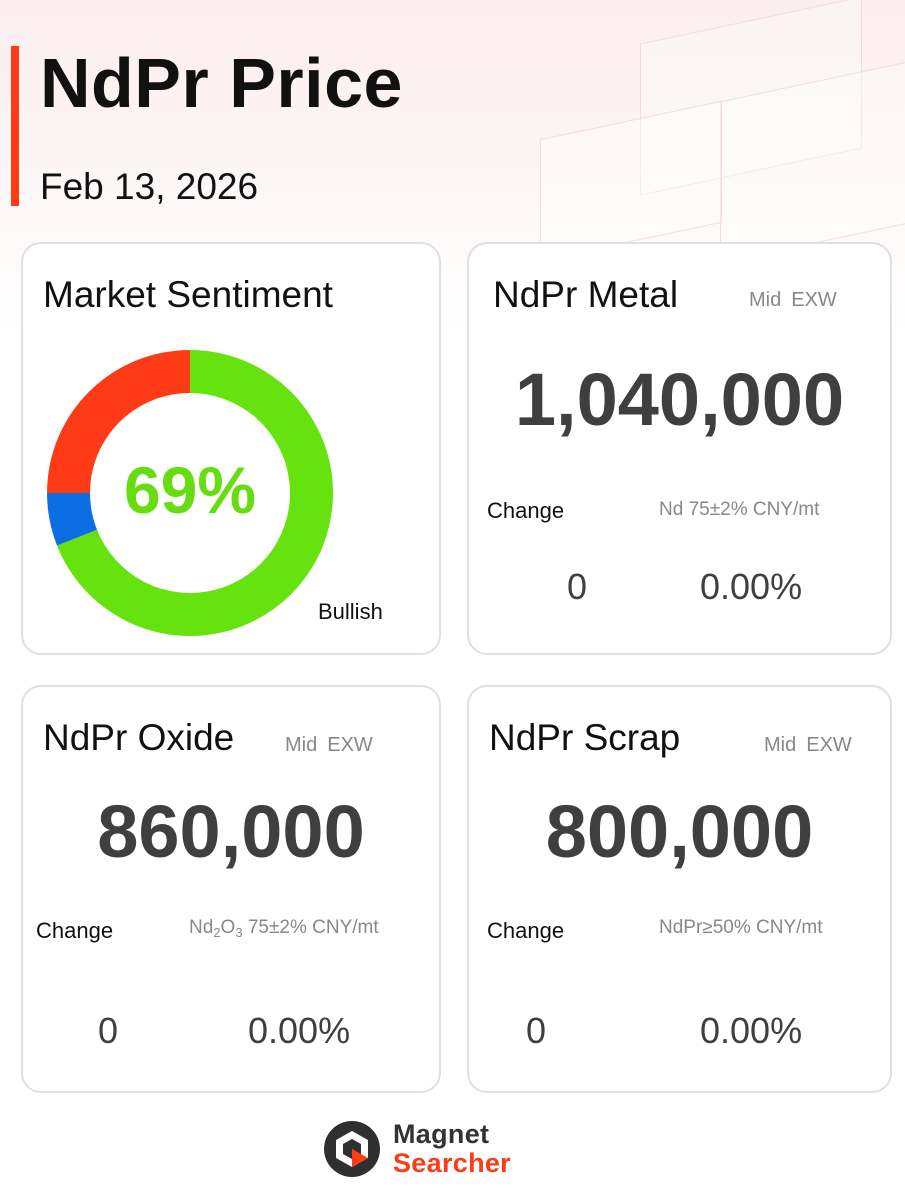 Image resolution: width=905 pixels, height=1200 pixels. What do you see at coordinates (284, 928) in the screenshot?
I see `oxide-spec: Nd2O3 75±2% CNY/mt` at bounding box center [284, 928].